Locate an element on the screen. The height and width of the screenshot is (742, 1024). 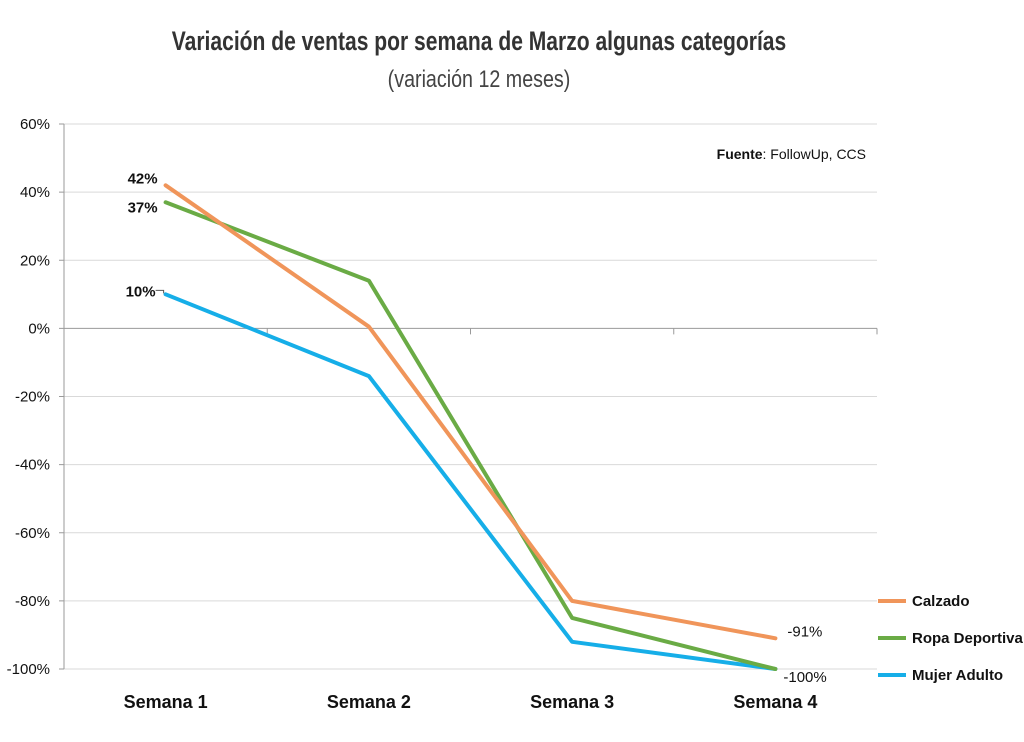
x-axis-ticks: Semana 1 Semana 2 Semana 3 Semana 4 is located at coordinates (471, 702).